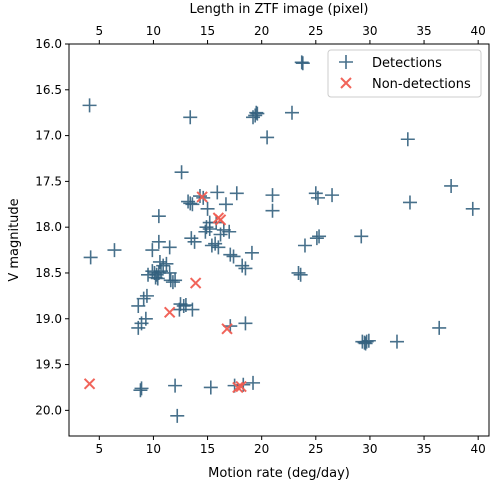 Image resolution: width=500 pixels, height=484 pixels. I want to click on y-tick-label: 18.0, so click(48, 227).